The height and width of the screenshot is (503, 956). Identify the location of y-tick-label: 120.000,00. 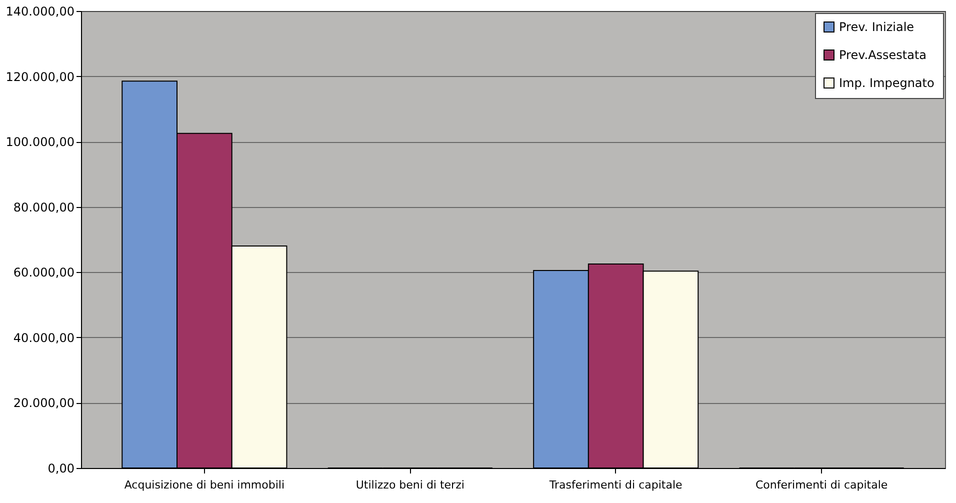
(40, 77).